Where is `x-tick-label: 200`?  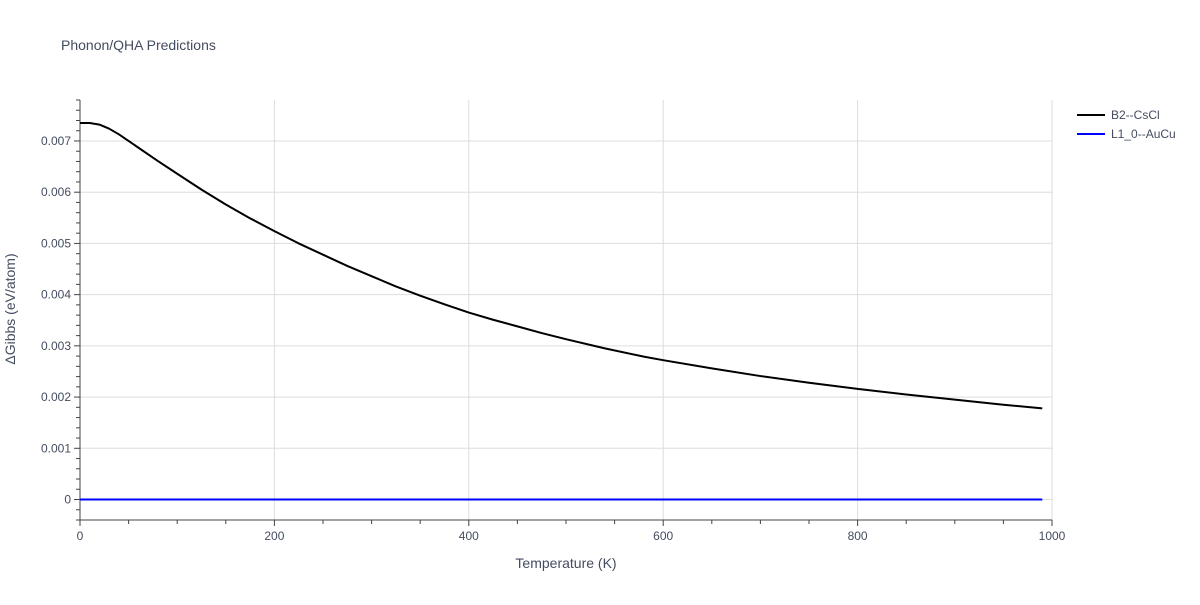
x-tick-label: 200 is located at coordinates (274, 536).